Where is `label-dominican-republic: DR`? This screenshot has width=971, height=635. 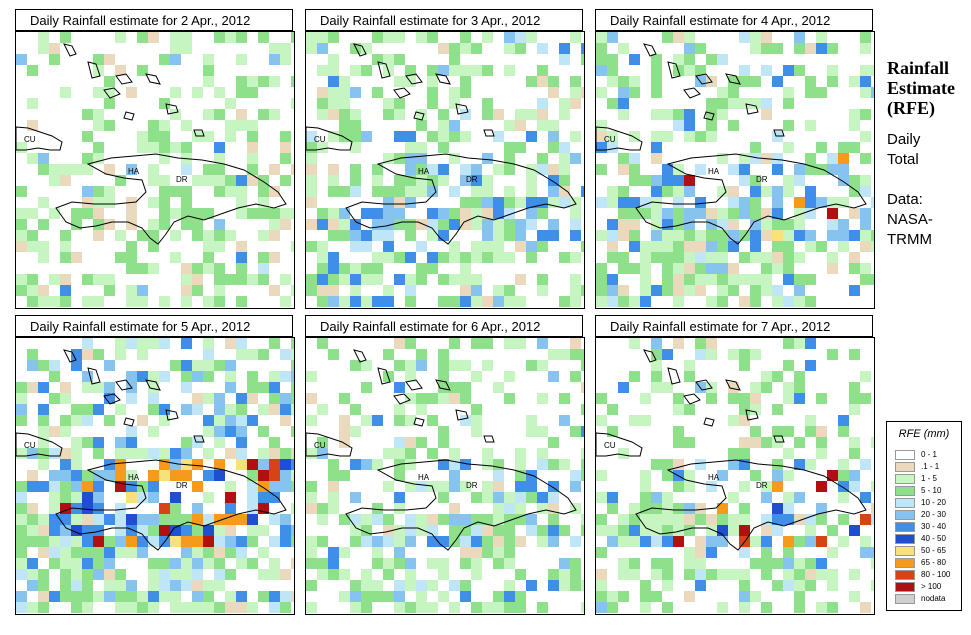
label-dominican-republic: DR is located at coordinates (472, 485).